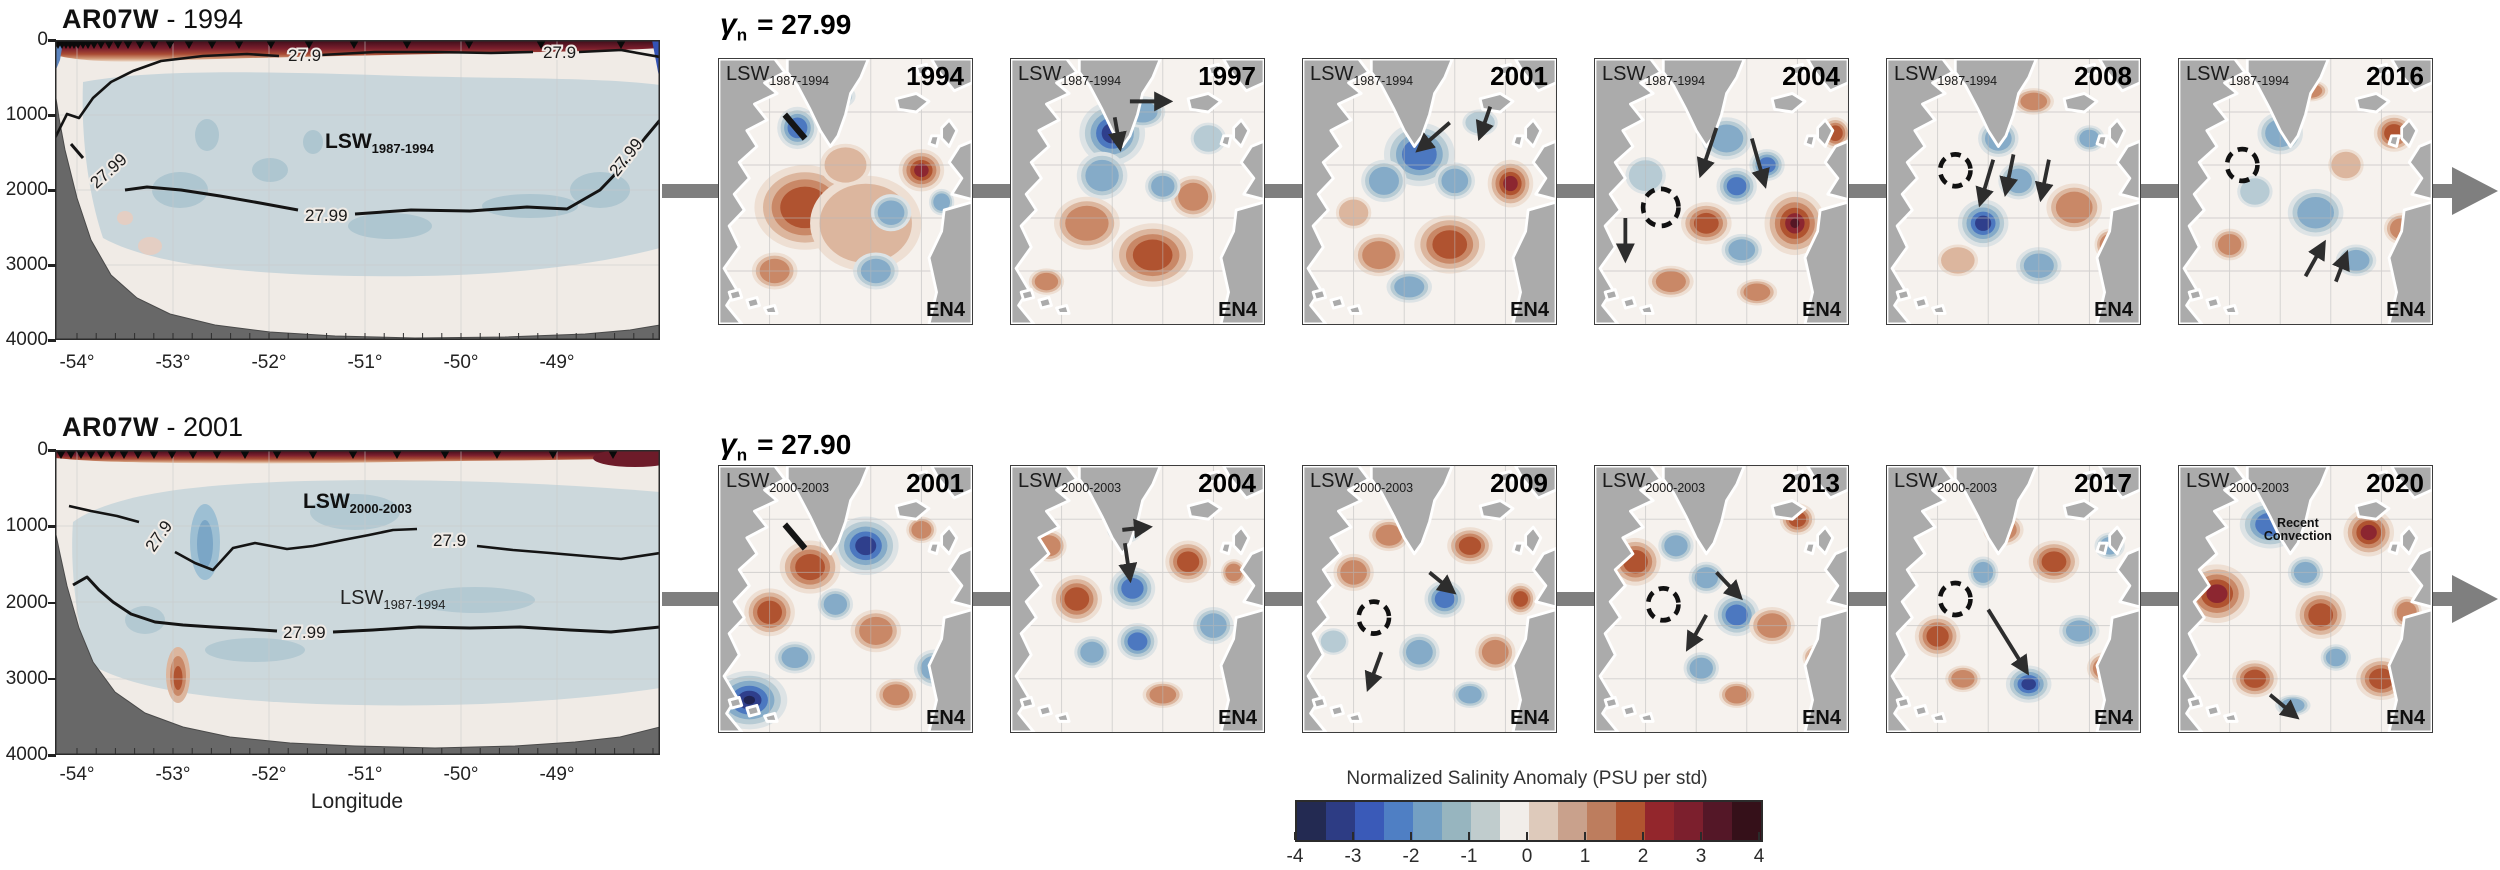  Describe the element at coordinates (26, 189) in the screenshot. I see `depth-tick-label: 2000` at that location.